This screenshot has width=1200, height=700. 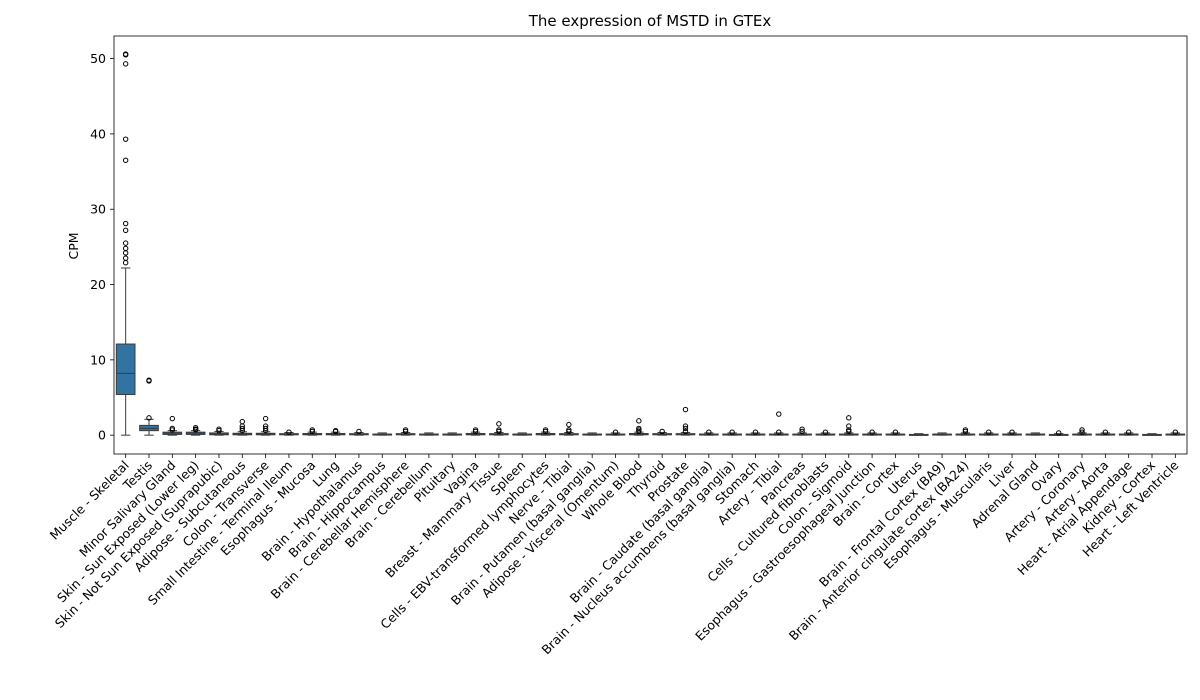 I want to click on y-axis-label: CPM, so click(x=73, y=245).